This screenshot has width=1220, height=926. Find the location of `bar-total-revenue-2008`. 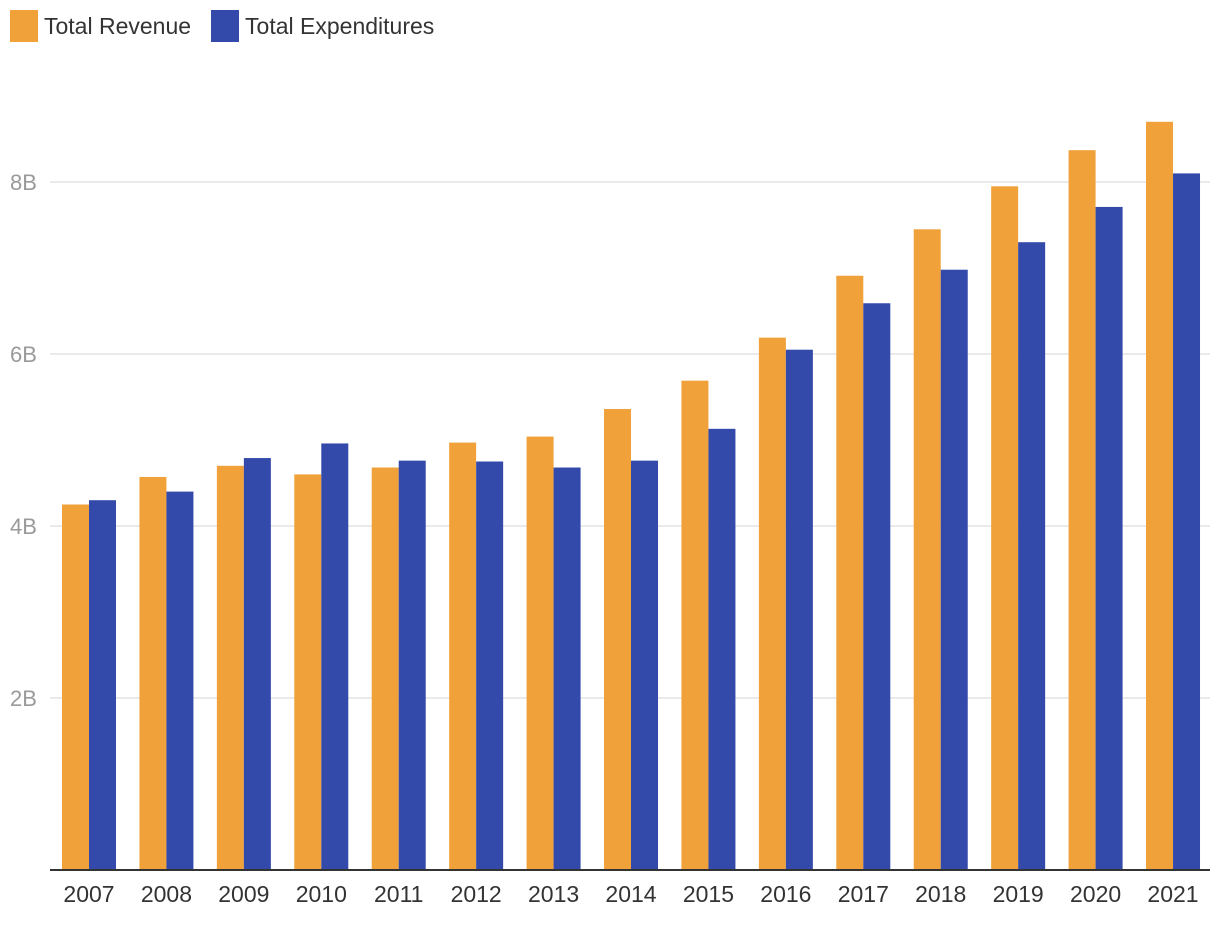

bar-total-revenue-2008 is located at coordinates (153, 673).